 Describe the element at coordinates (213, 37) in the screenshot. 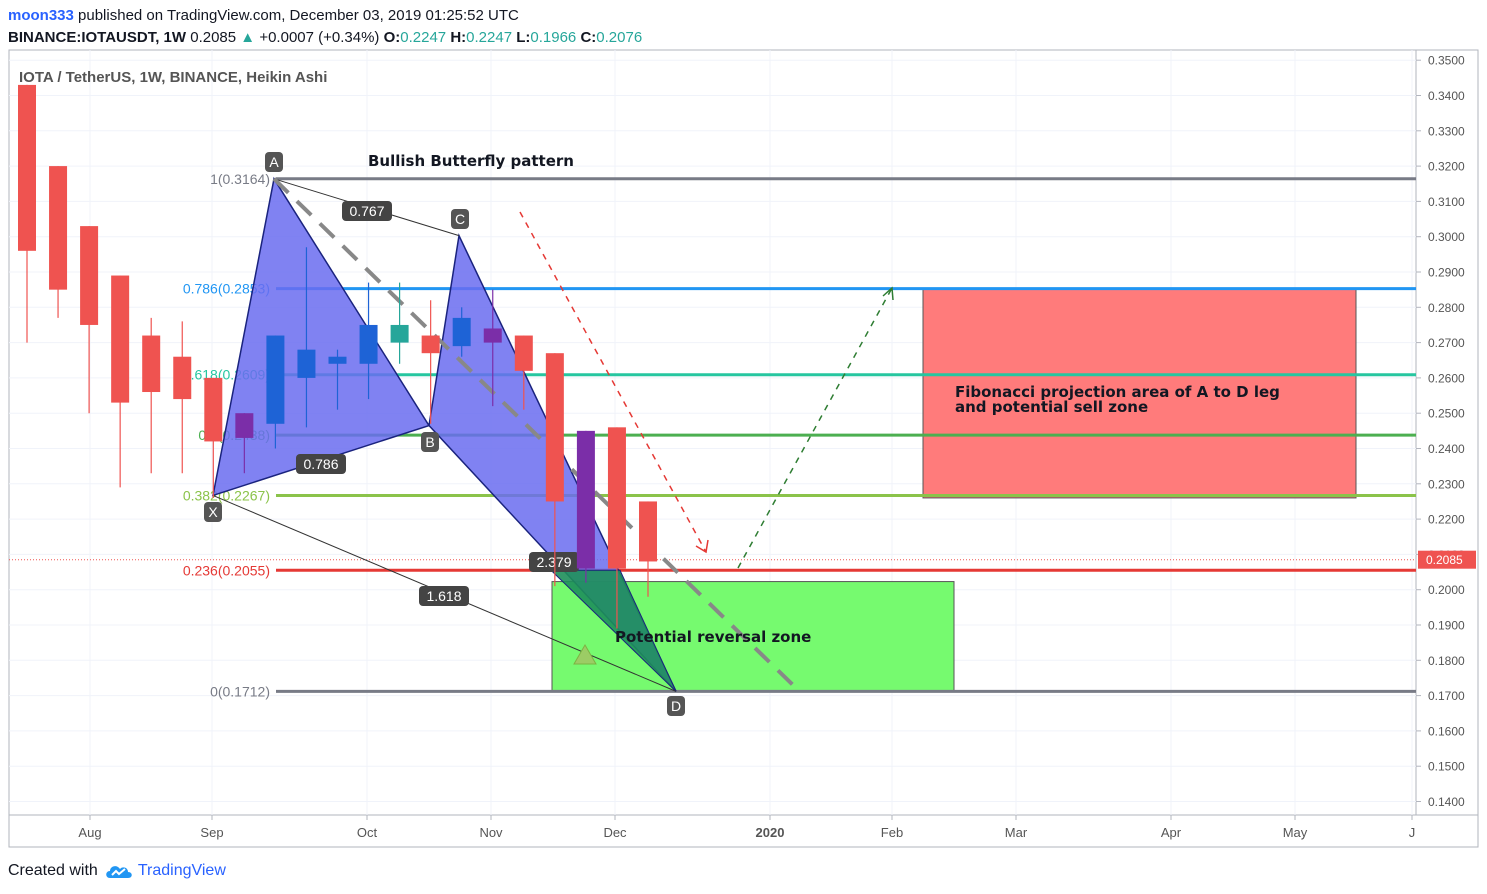

I see `last-price: 0.2085` at that location.